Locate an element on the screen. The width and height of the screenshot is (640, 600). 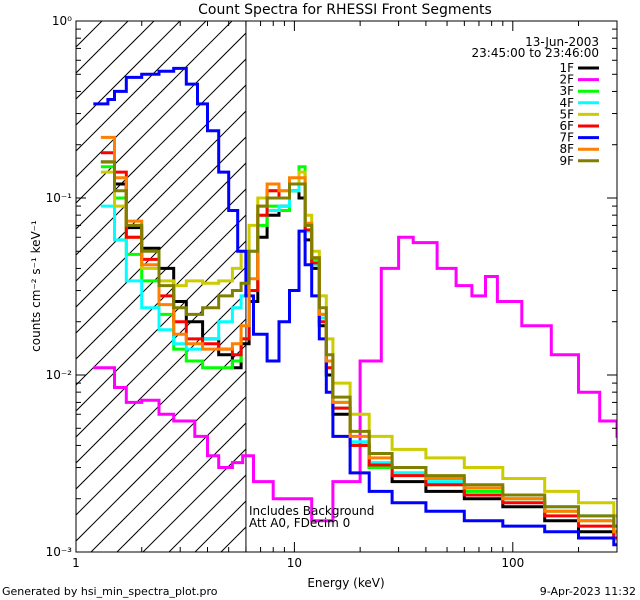
legend-label-5F: 5F is located at coordinates (566, 114).